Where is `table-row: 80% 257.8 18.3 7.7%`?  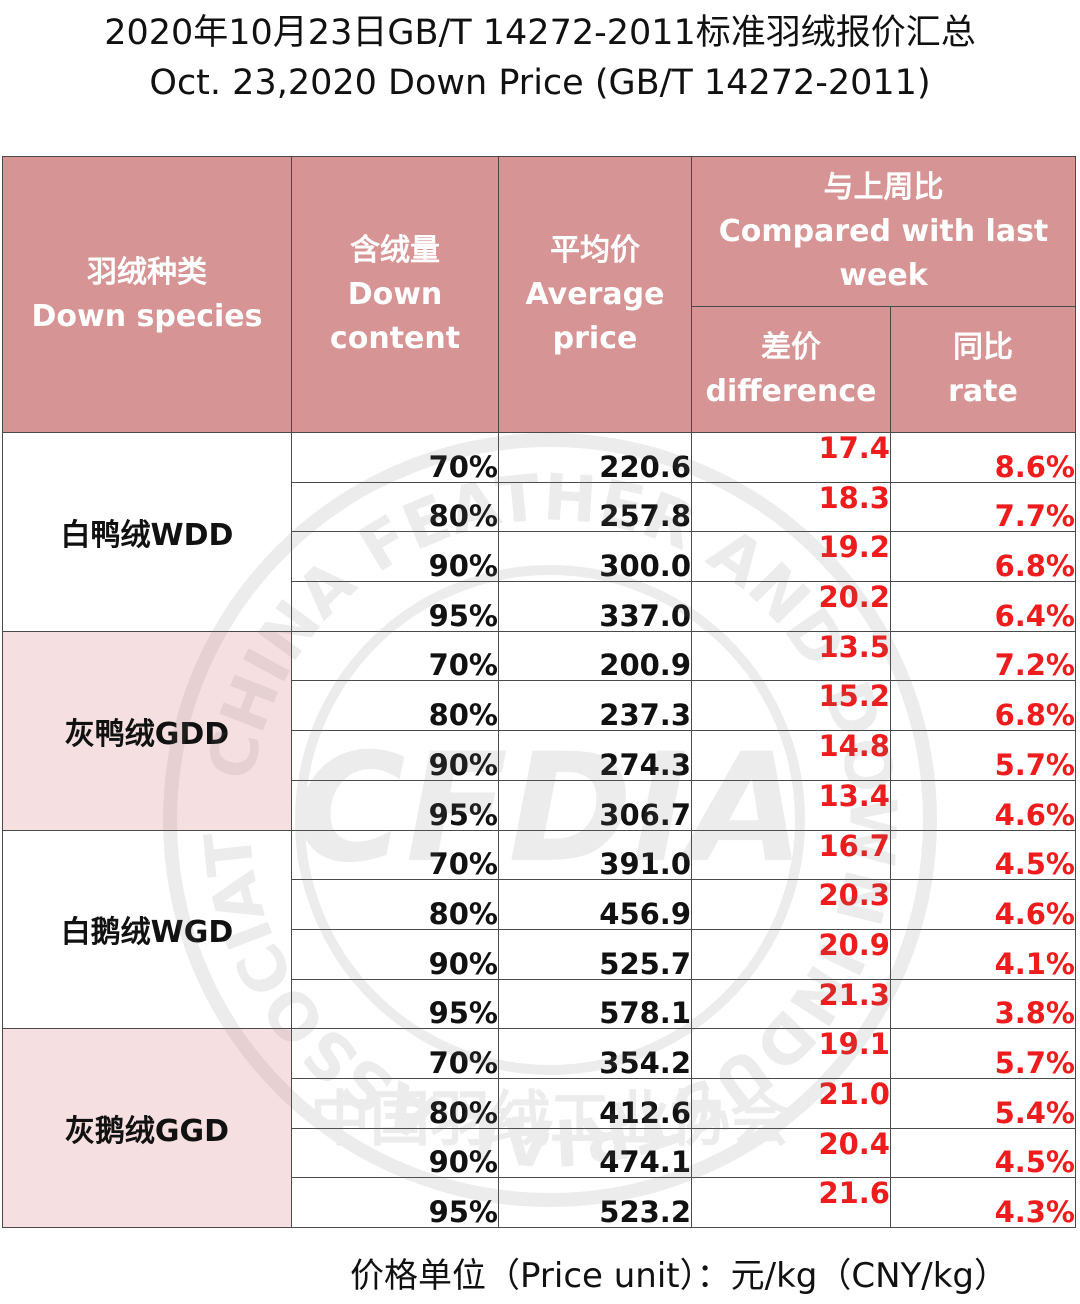
table-row: 80% 257.8 18.3 7.7% is located at coordinates (539, 507).